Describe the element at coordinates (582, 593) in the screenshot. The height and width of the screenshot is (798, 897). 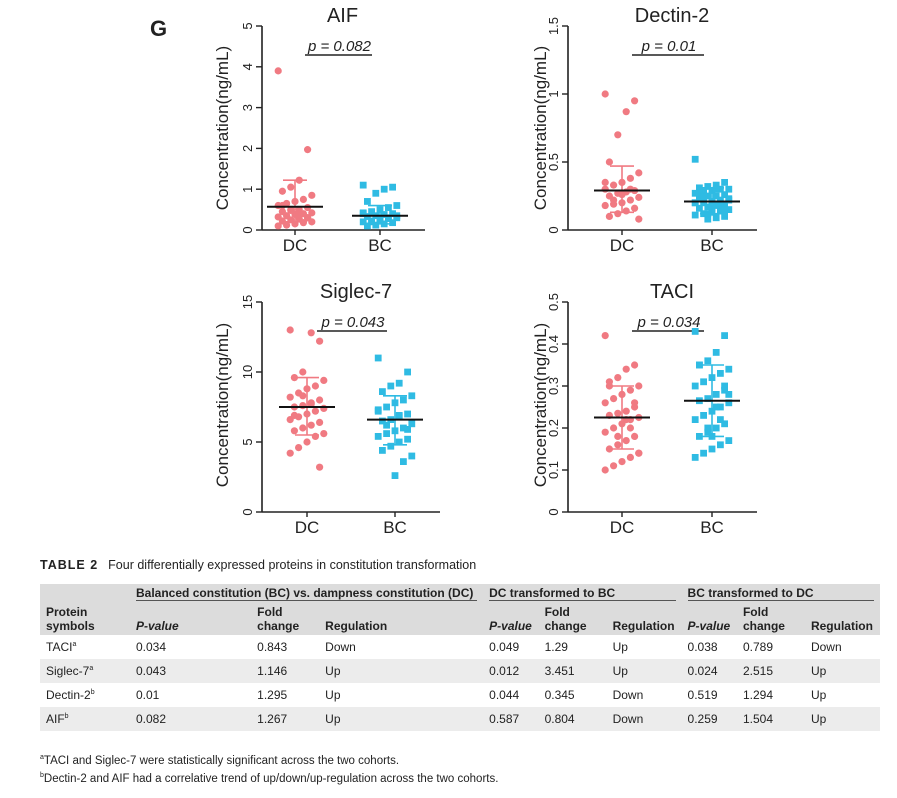
I see `group-header-dc-to-bc: DC transformed to BC` at that location.